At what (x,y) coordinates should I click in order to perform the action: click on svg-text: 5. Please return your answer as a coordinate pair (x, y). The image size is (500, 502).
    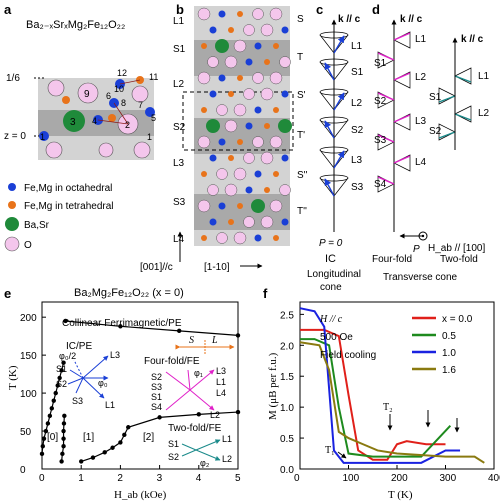
    Looking at the image, I should click on (153, 118).